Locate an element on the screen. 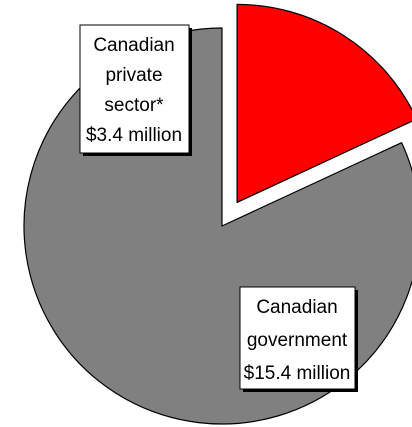 The image size is (412, 427). data-label-line: private is located at coordinates (133, 75).